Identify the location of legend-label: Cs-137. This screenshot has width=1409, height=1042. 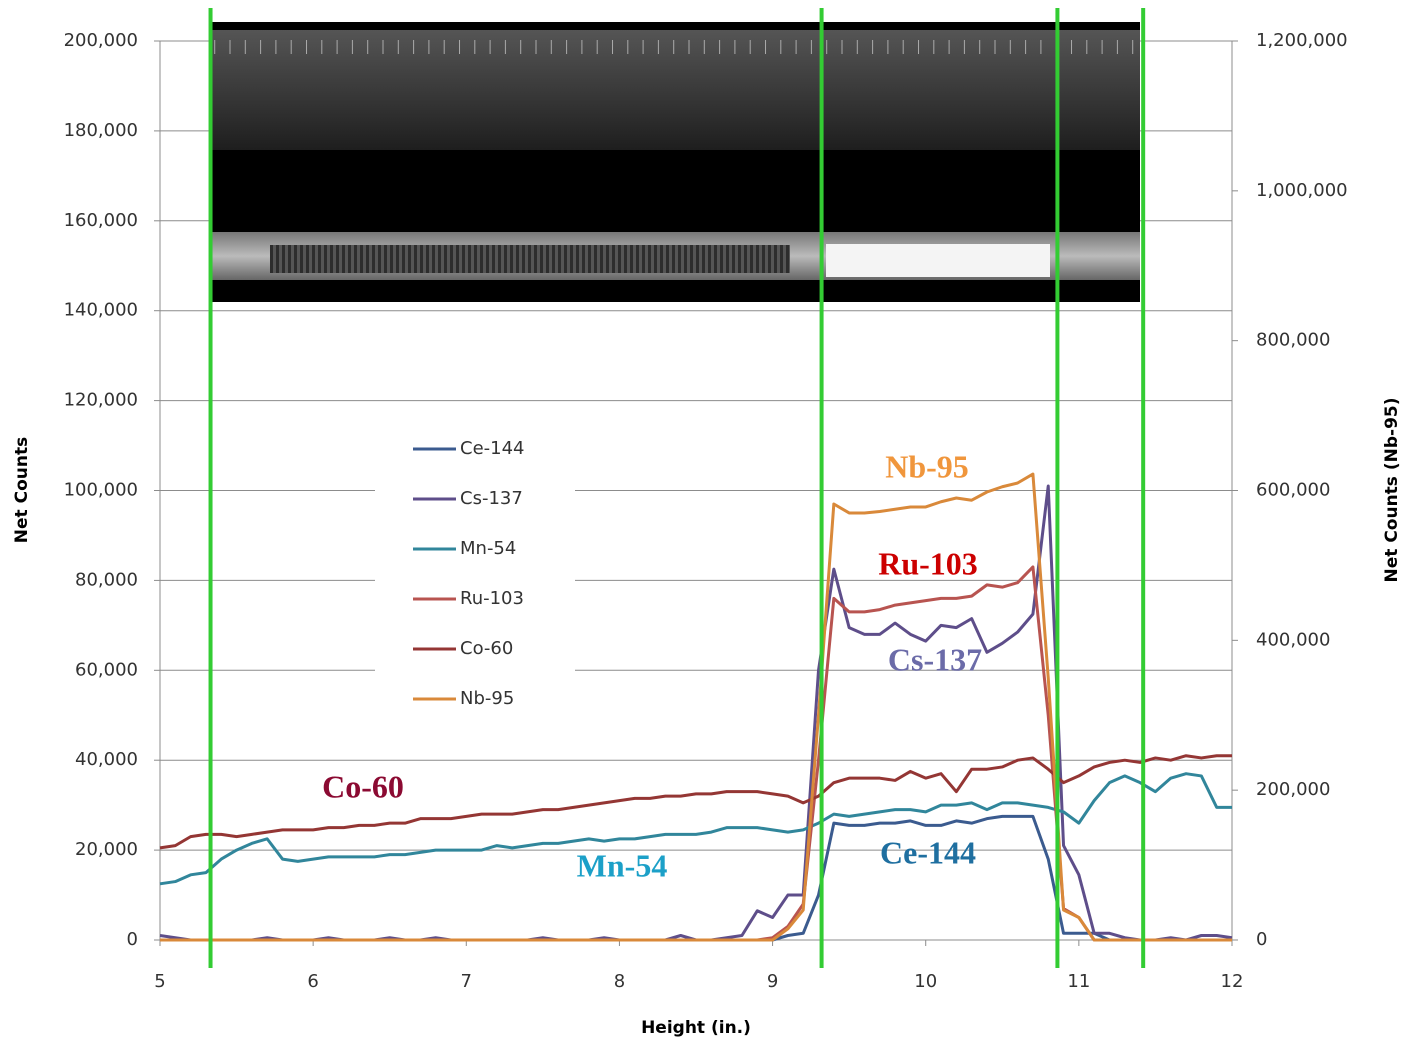
(491, 498).